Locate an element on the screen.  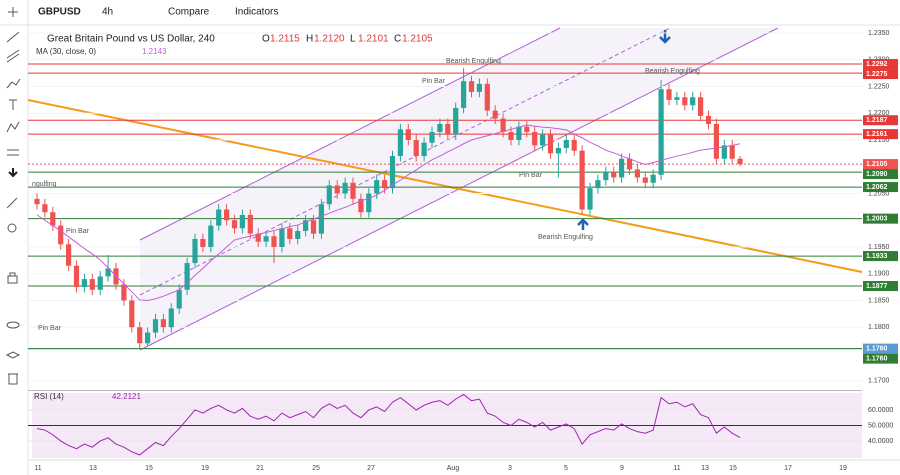
x-tick-label: 21 is located at coordinates (260, 468).